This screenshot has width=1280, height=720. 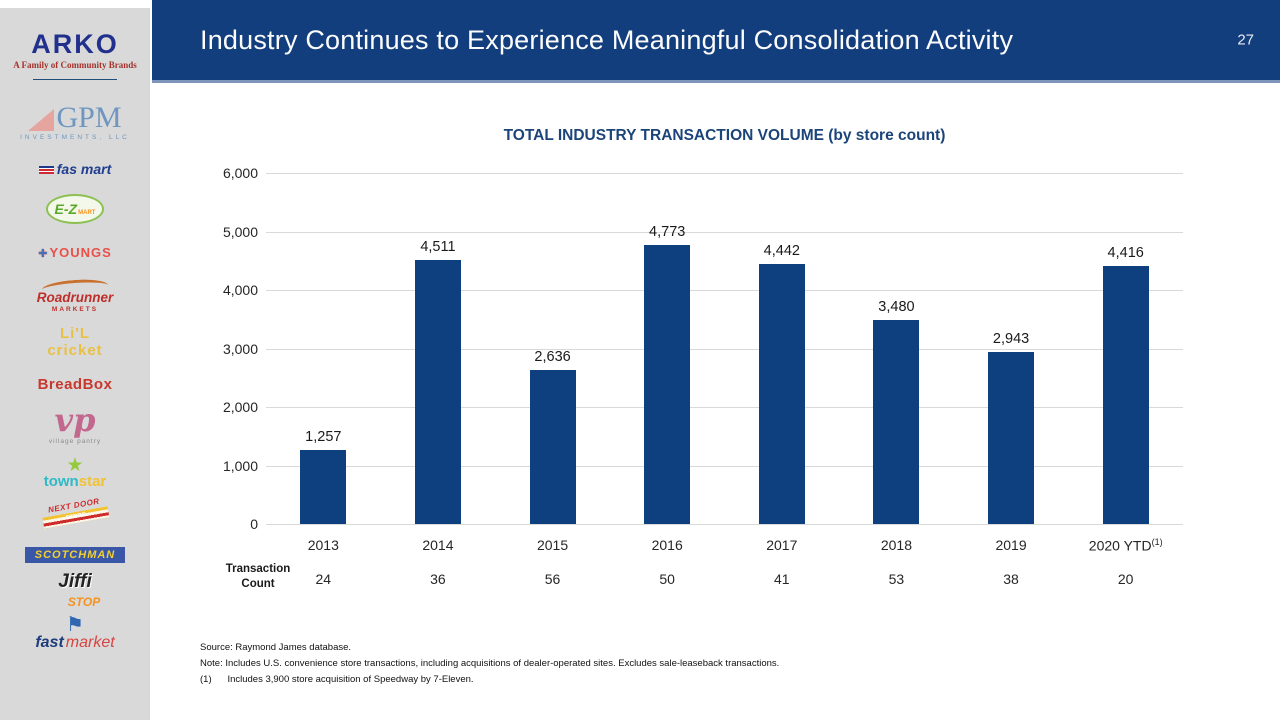 I want to click on logo-townstar: ★ townstar, so click(x=75, y=473).